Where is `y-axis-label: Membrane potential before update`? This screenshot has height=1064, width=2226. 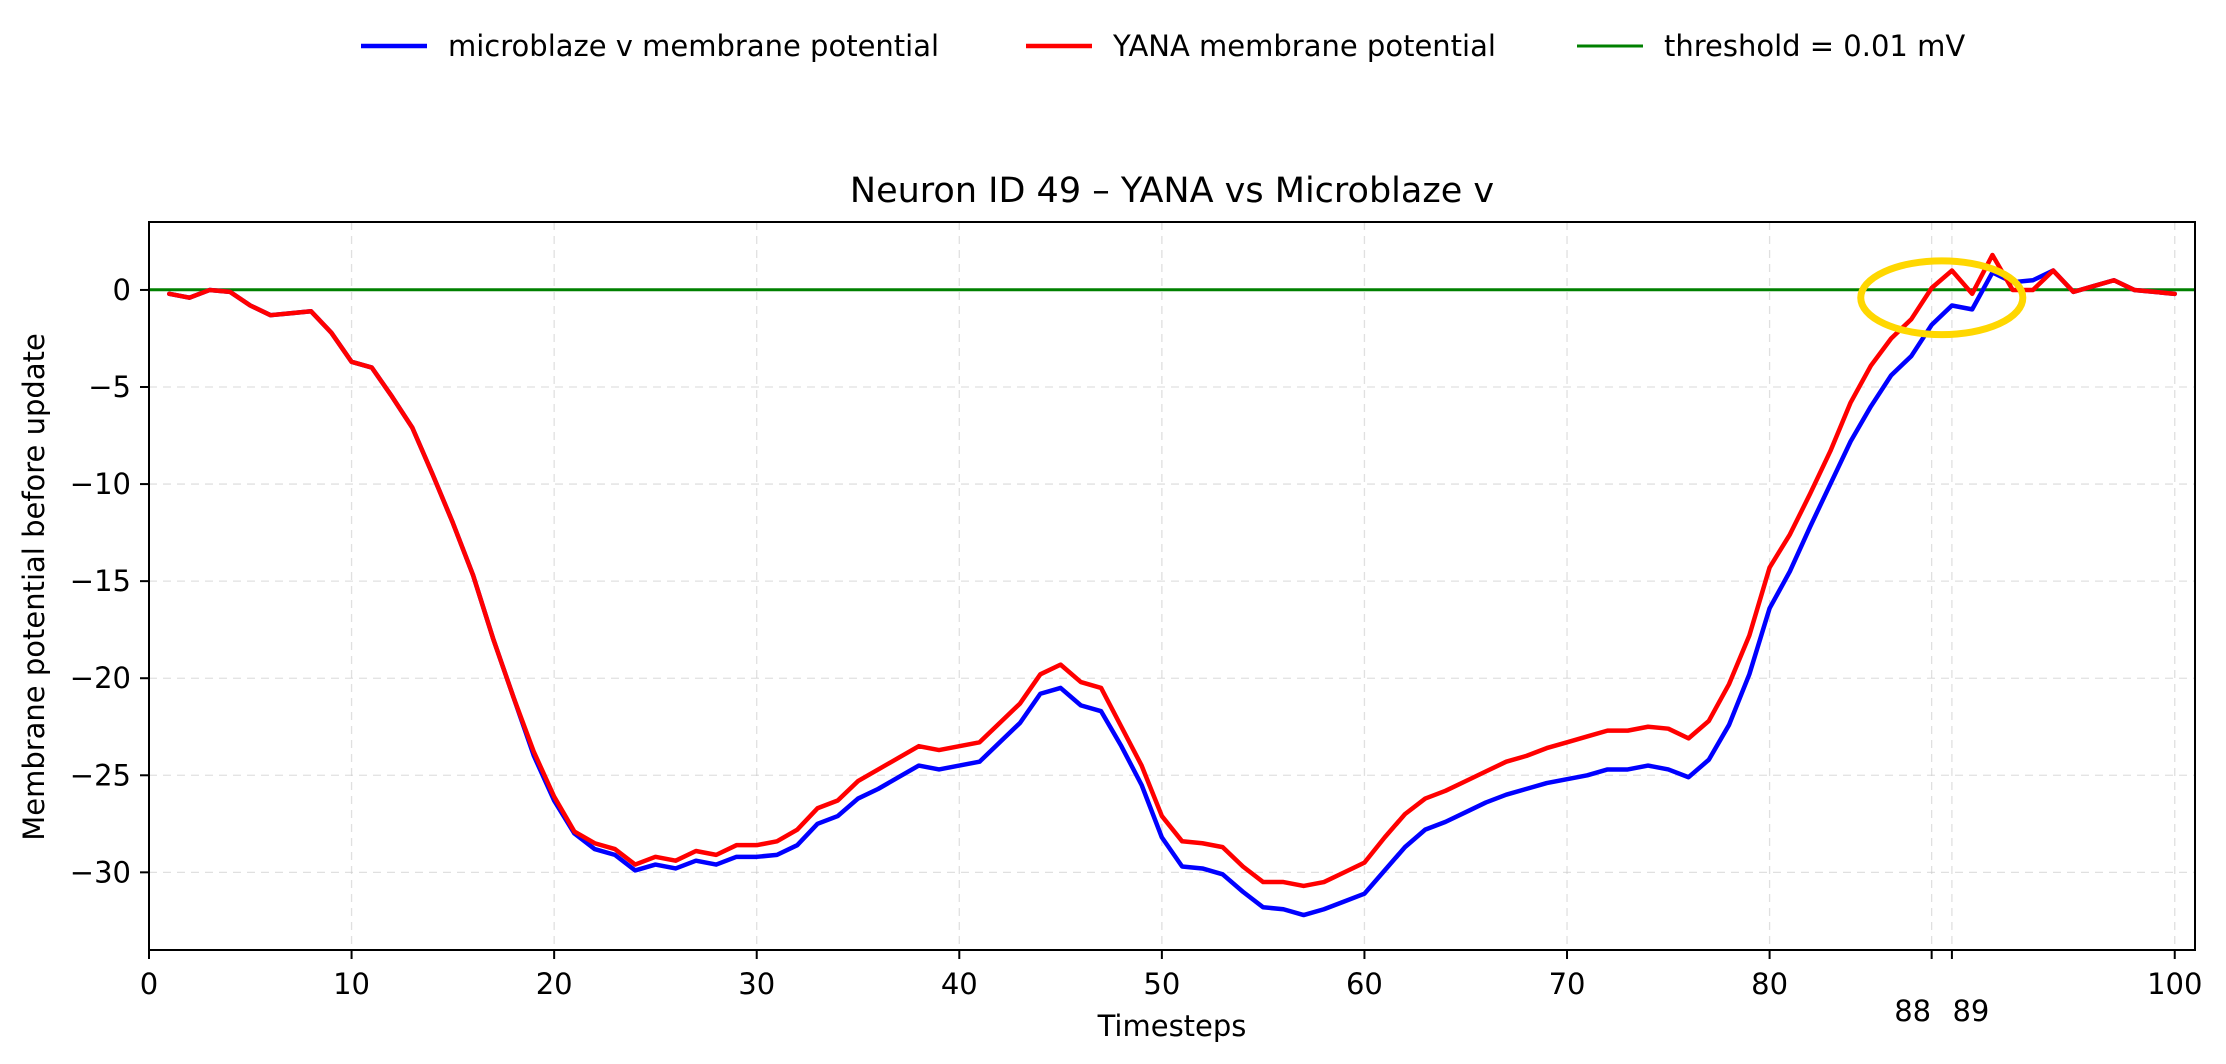
y-axis-label: Membrane potential before update is located at coordinates (34, 587).